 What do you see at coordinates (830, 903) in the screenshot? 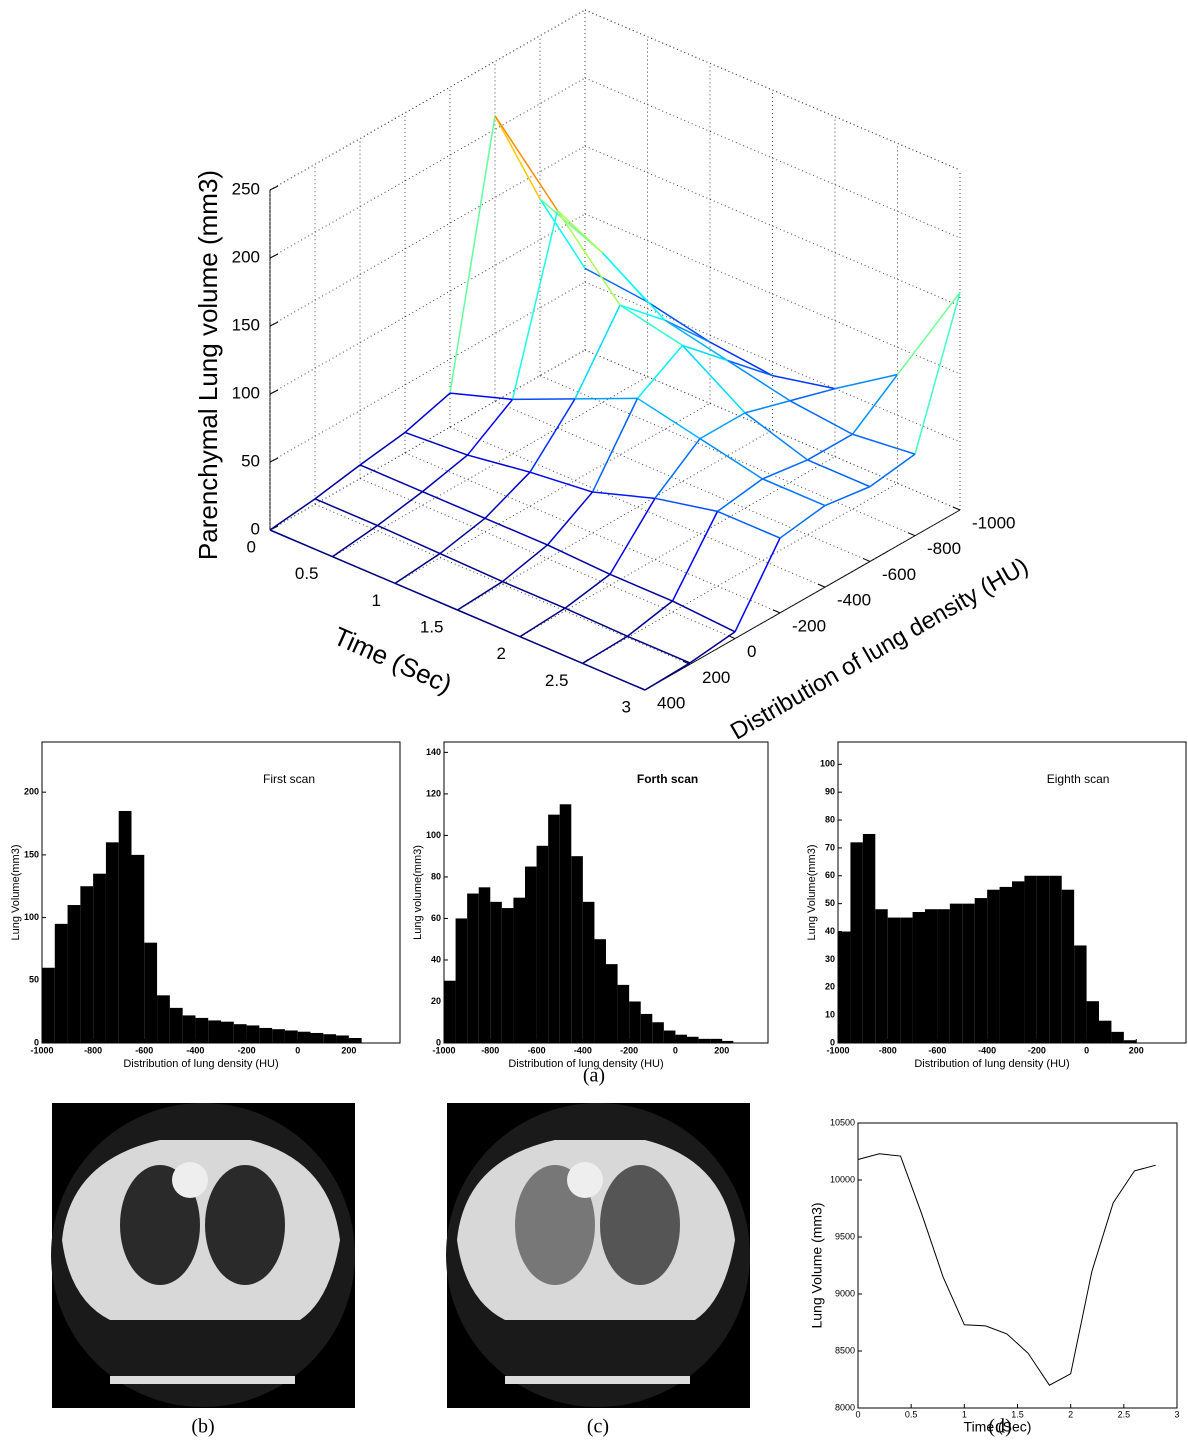
I see `y-tick-label: 50` at bounding box center [830, 903].